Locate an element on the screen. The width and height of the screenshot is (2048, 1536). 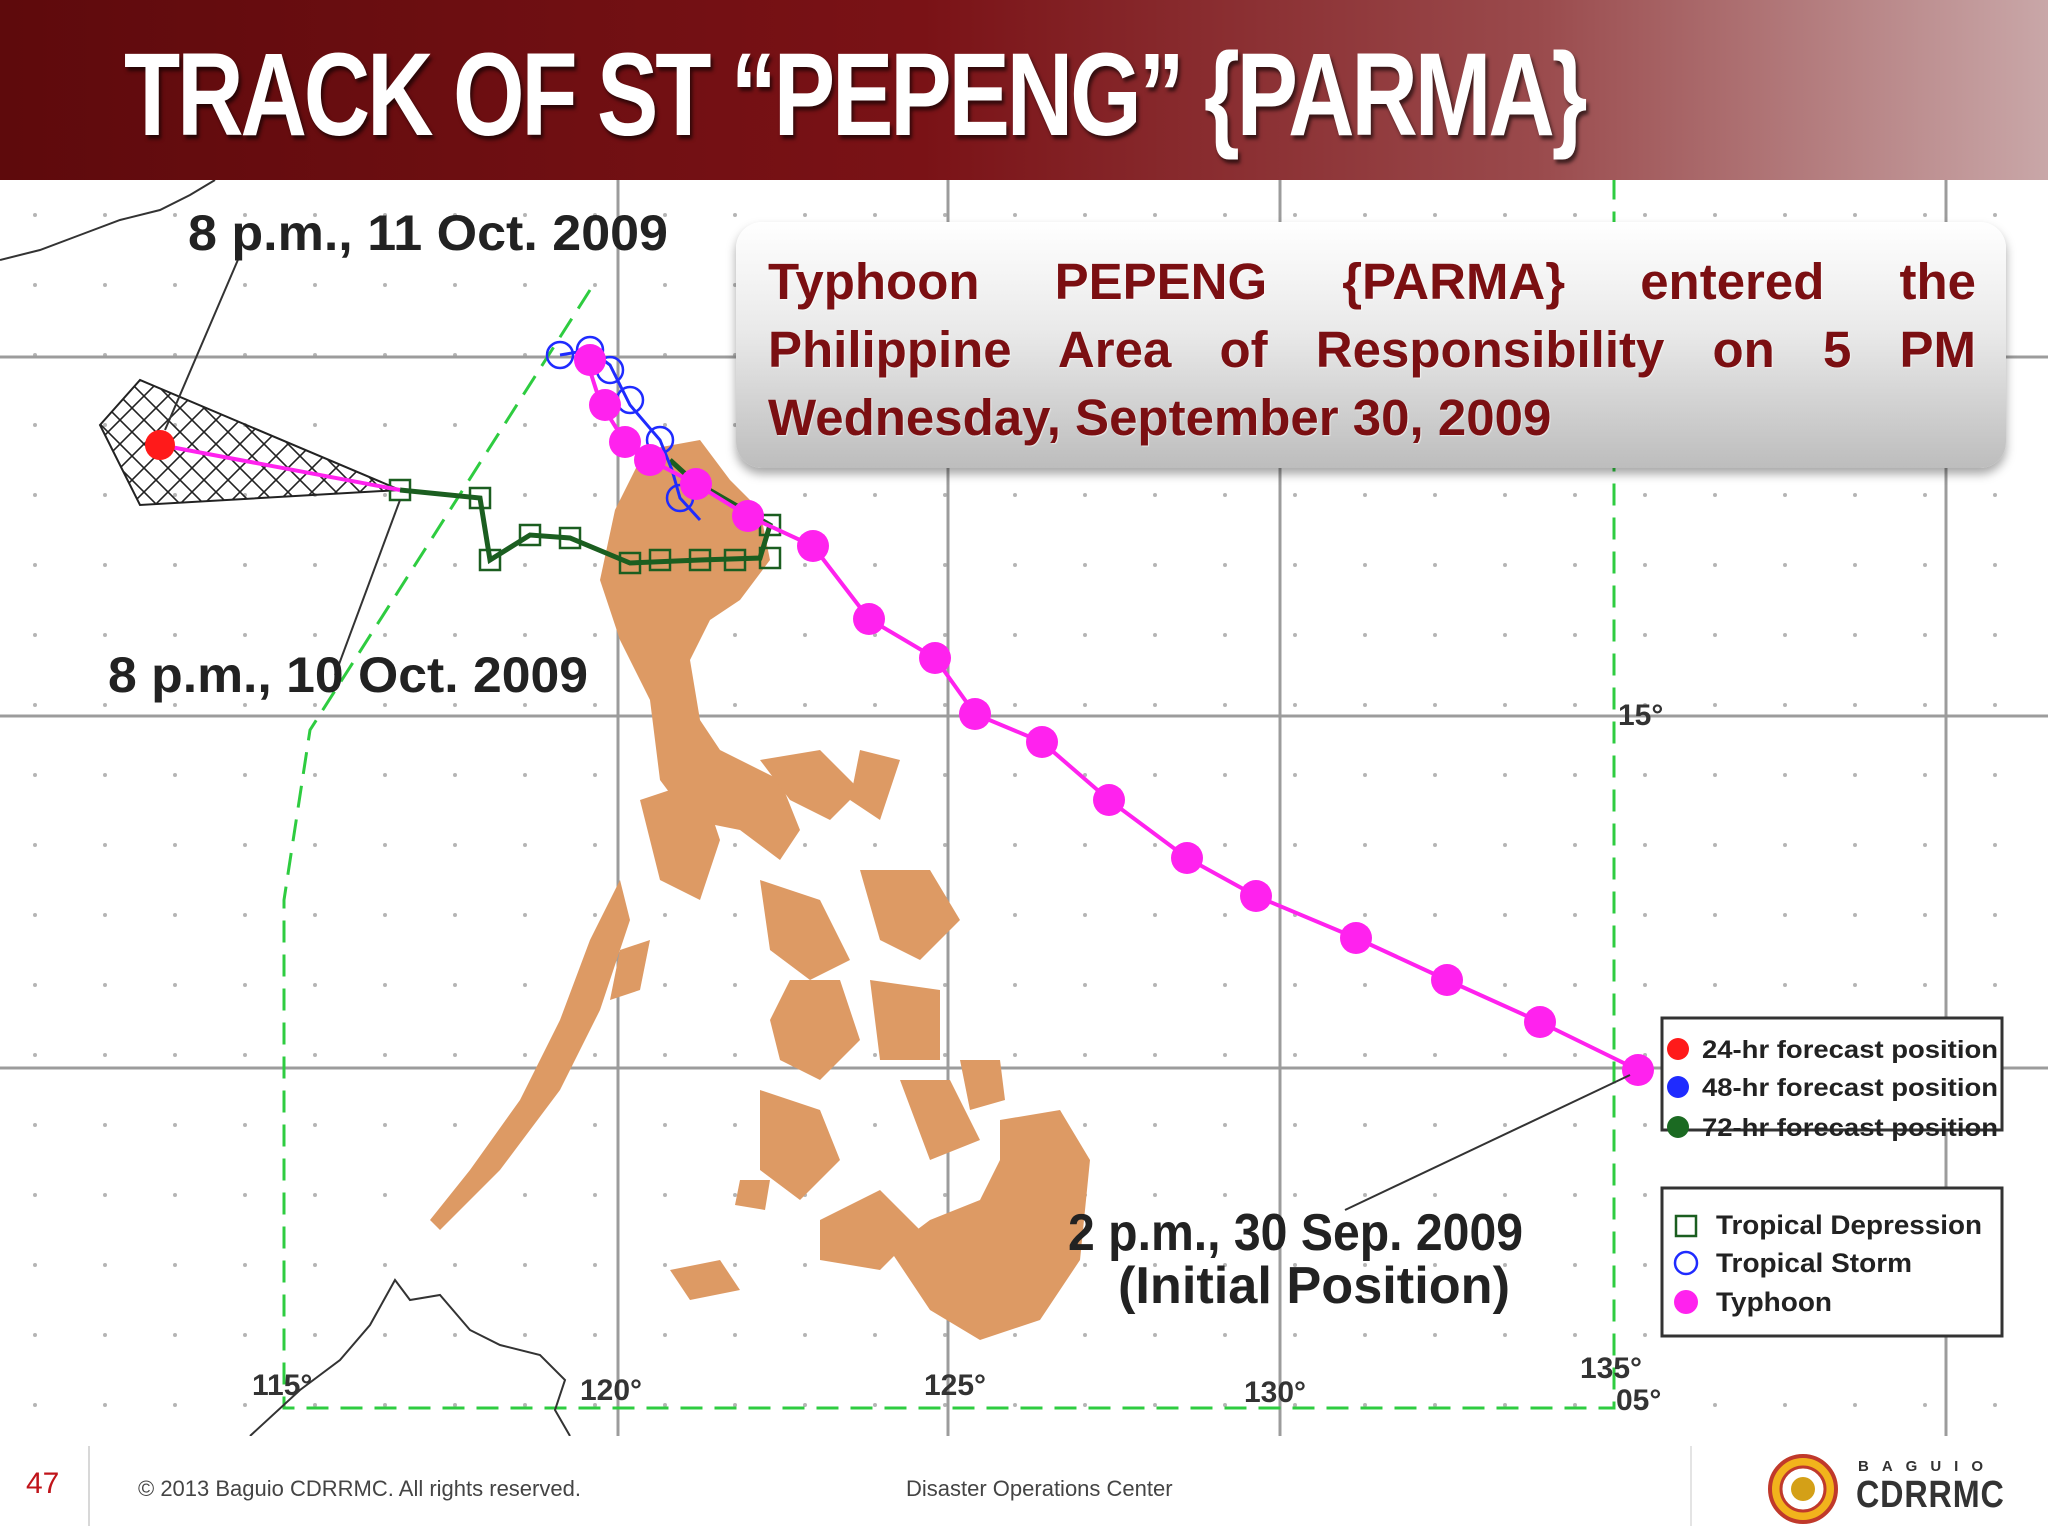
footer-center-text: Disaster Operations Center is located at coordinates (1039, 1488).